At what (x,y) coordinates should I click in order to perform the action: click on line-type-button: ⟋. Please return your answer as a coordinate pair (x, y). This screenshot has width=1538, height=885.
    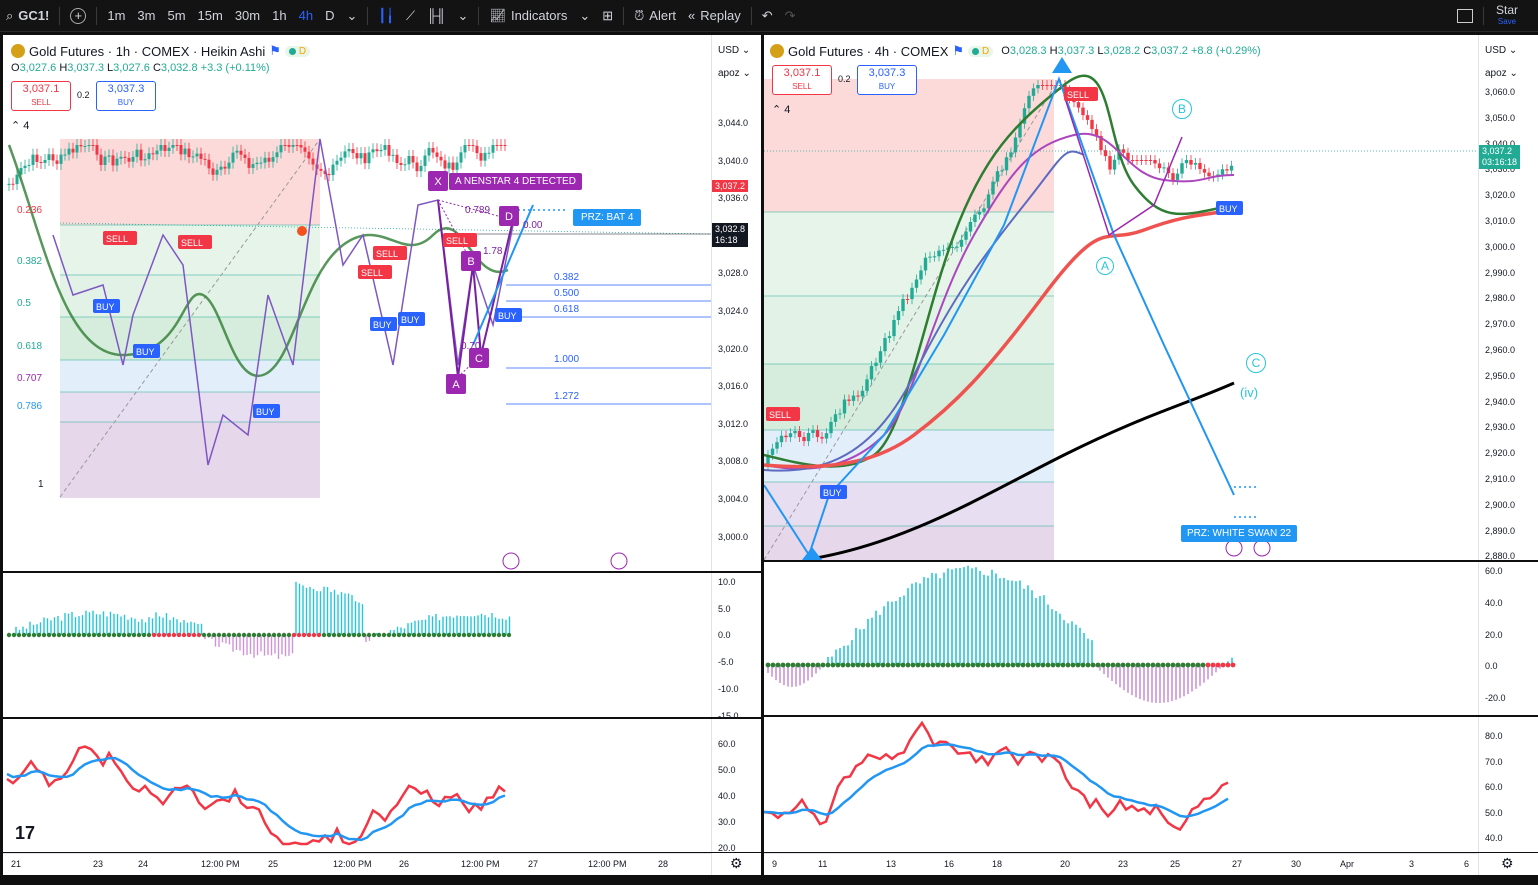
    Looking at the image, I should click on (410, 16).